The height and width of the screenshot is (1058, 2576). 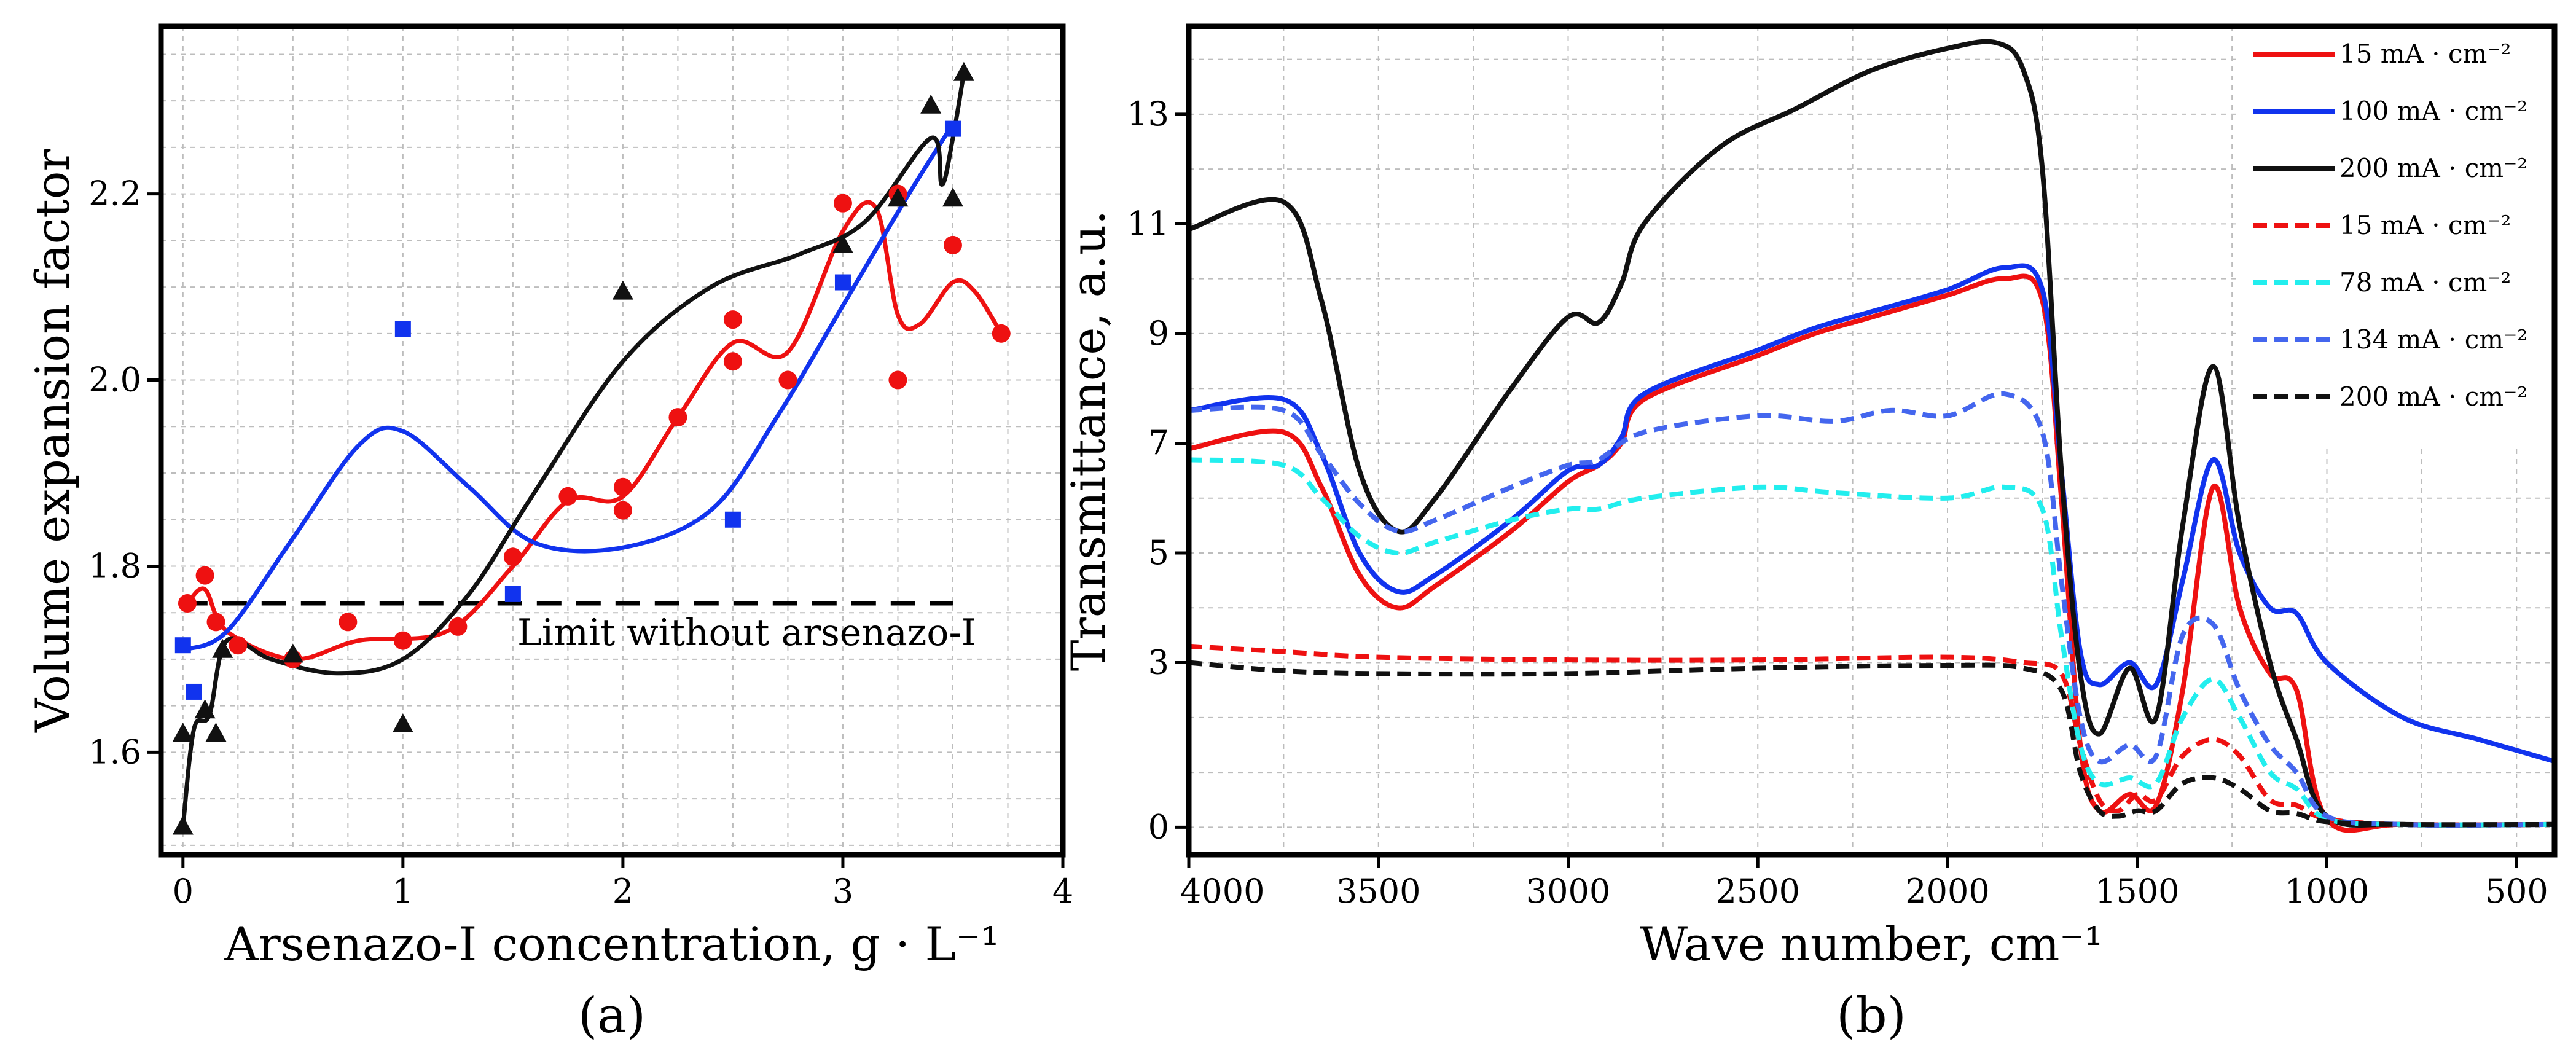 What do you see at coordinates (115, 751) in the screenshot?
I see `panel-a-y-tick-label: 1.6` at bounding box center [115, 751].